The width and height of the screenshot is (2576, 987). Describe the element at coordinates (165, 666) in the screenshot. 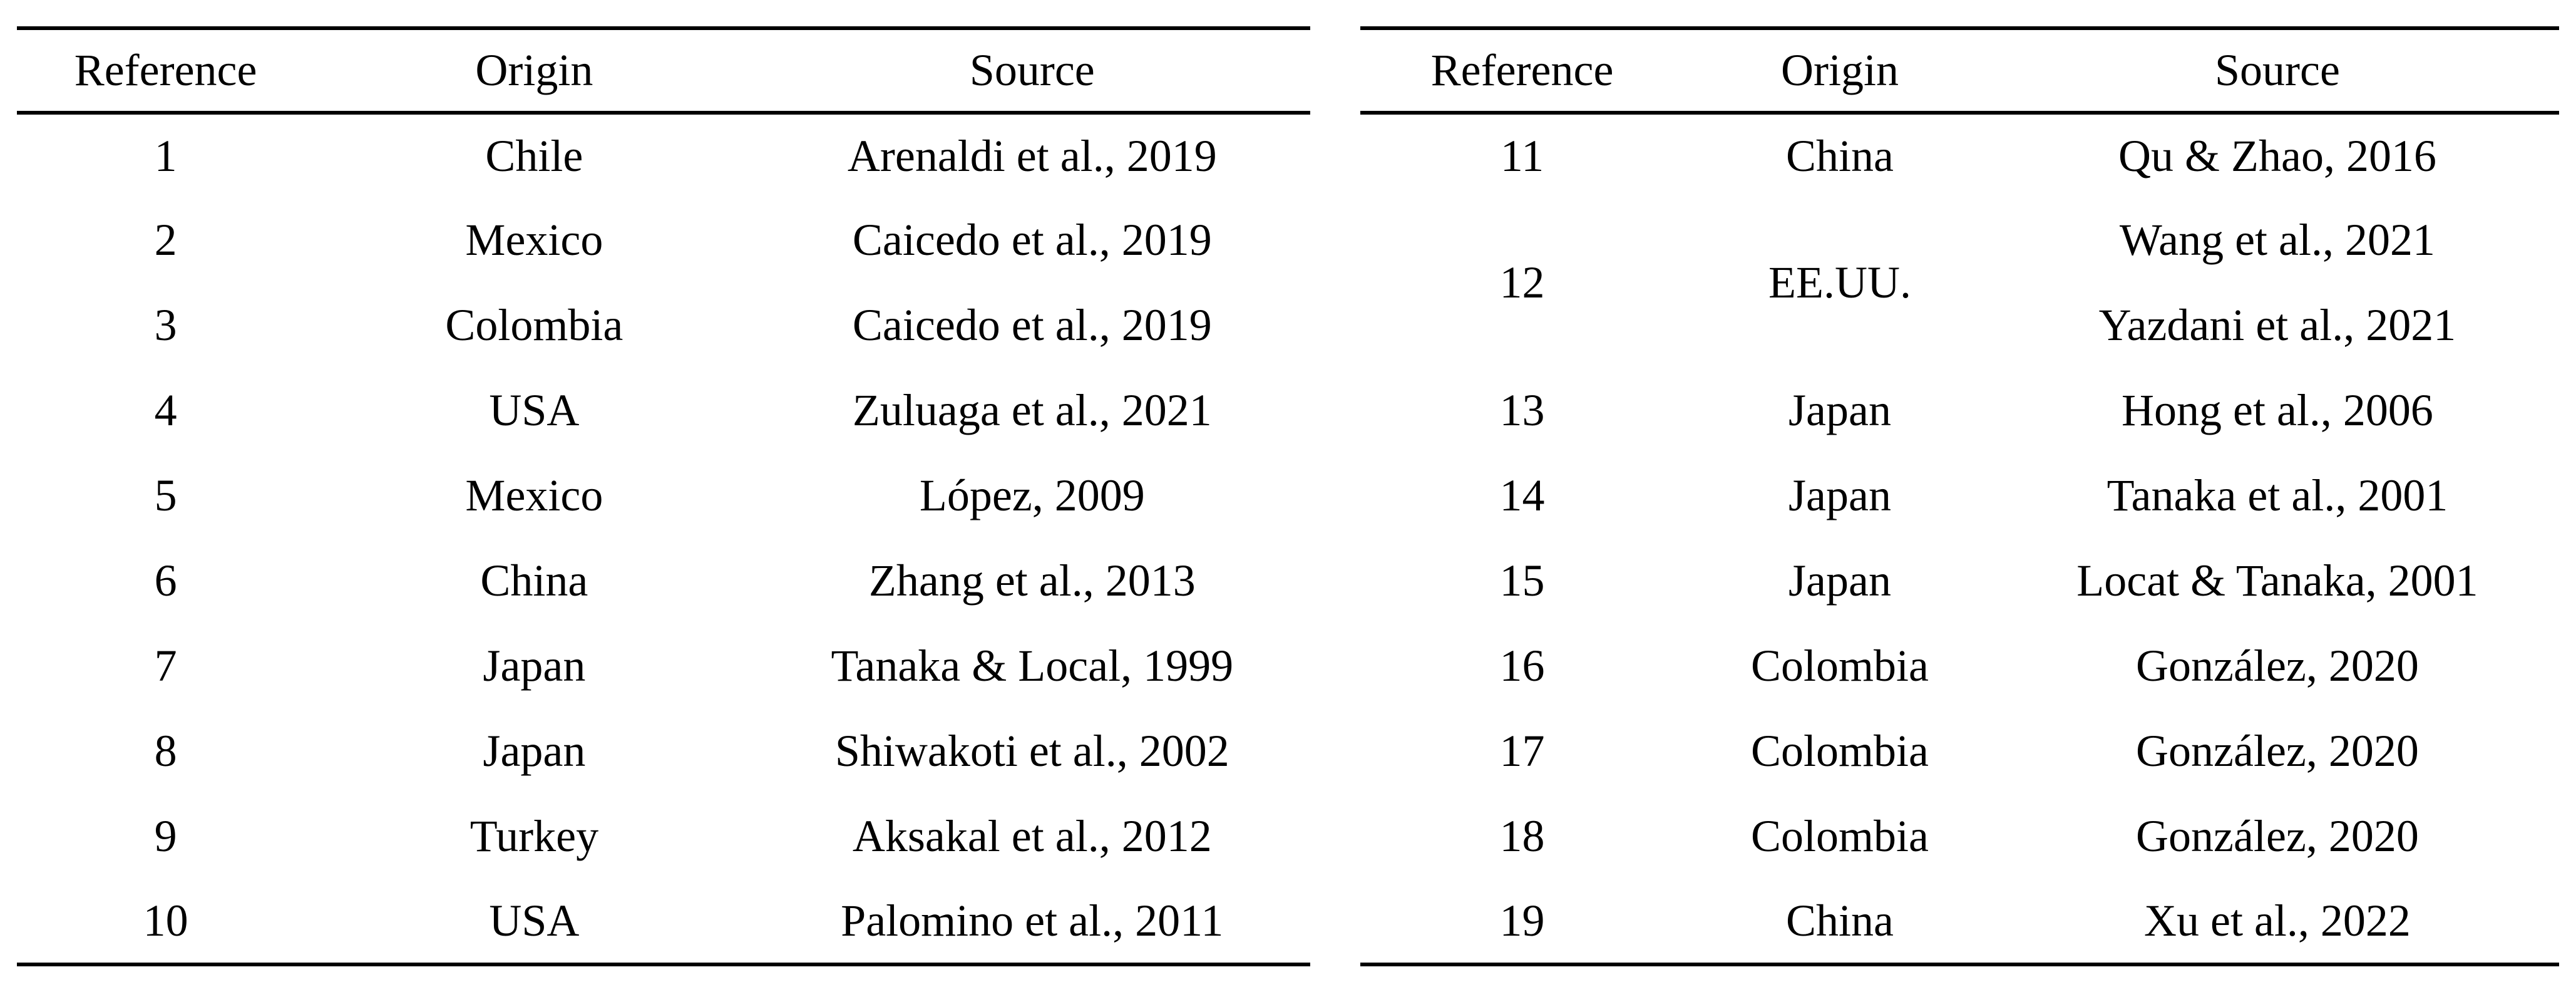

I see `reference-cell: 7` at that location.